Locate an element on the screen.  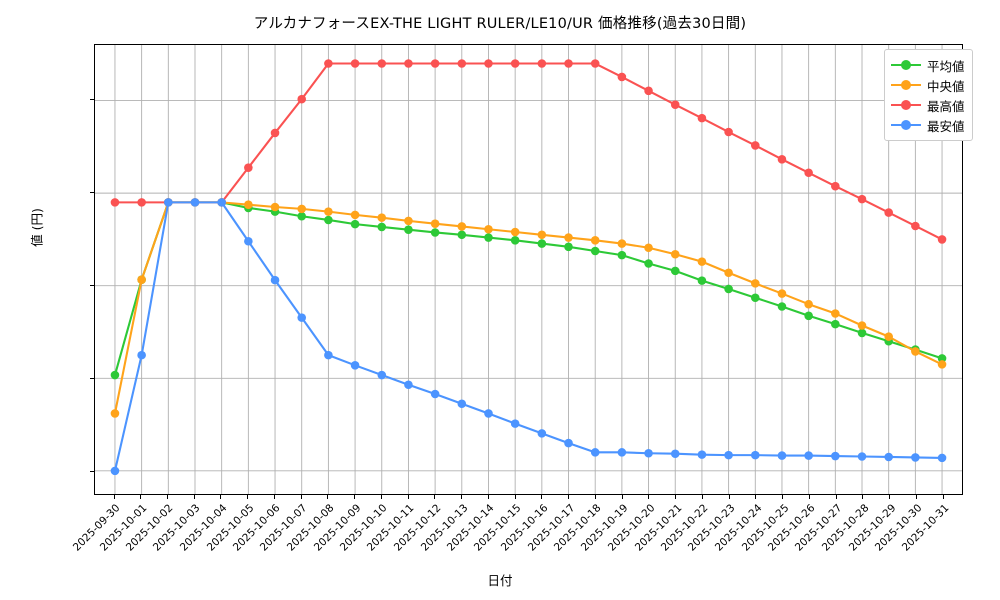
legend-label: 最高値 is located at coordinates (946, 106).